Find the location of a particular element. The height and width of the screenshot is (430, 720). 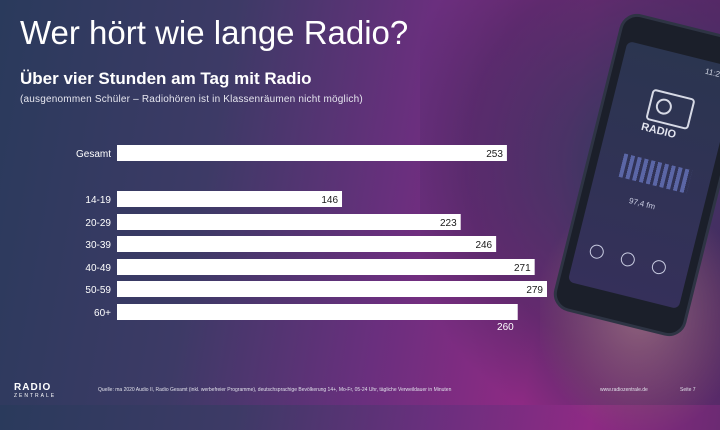

logo-subtext: ZENTRALE is located at coordinates (35, 396).